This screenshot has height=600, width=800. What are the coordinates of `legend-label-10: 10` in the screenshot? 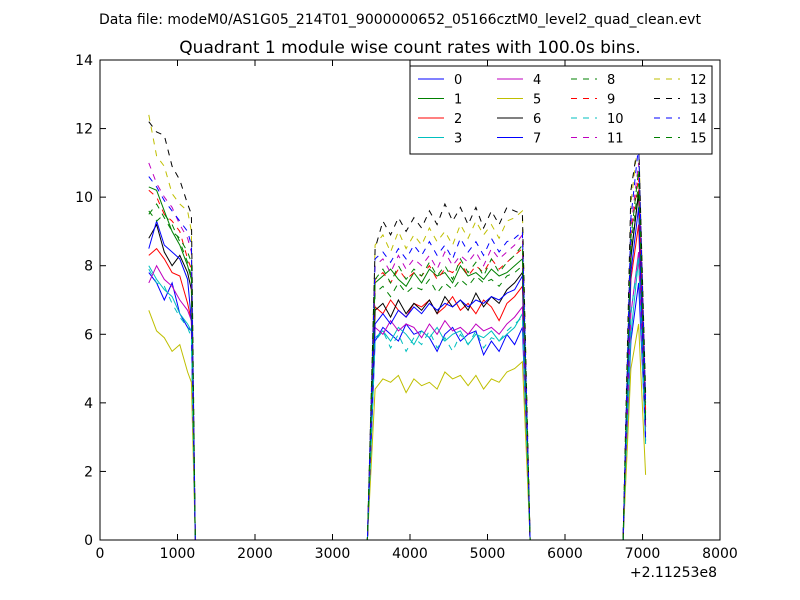 It's located at (615, 119).